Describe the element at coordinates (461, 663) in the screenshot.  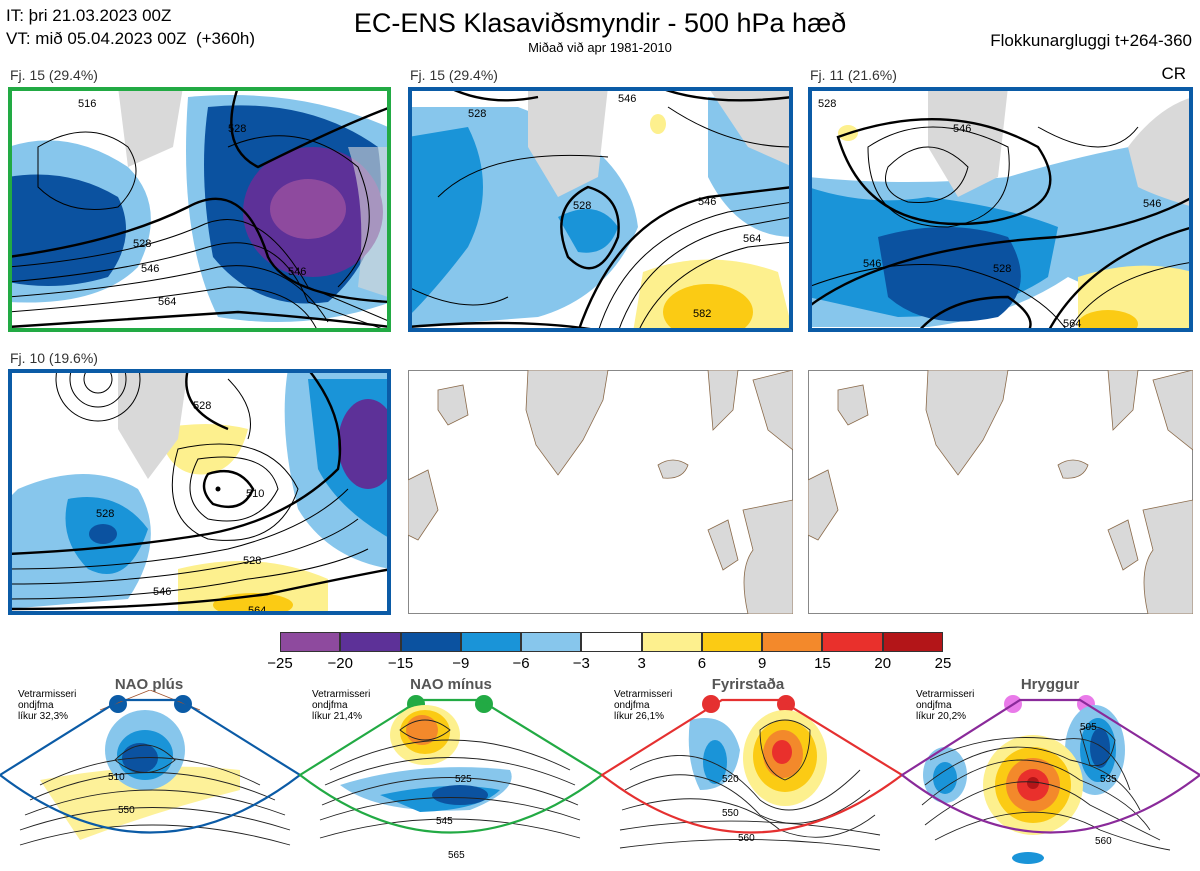
I see `colorbar-tick-label: −9` at that location.